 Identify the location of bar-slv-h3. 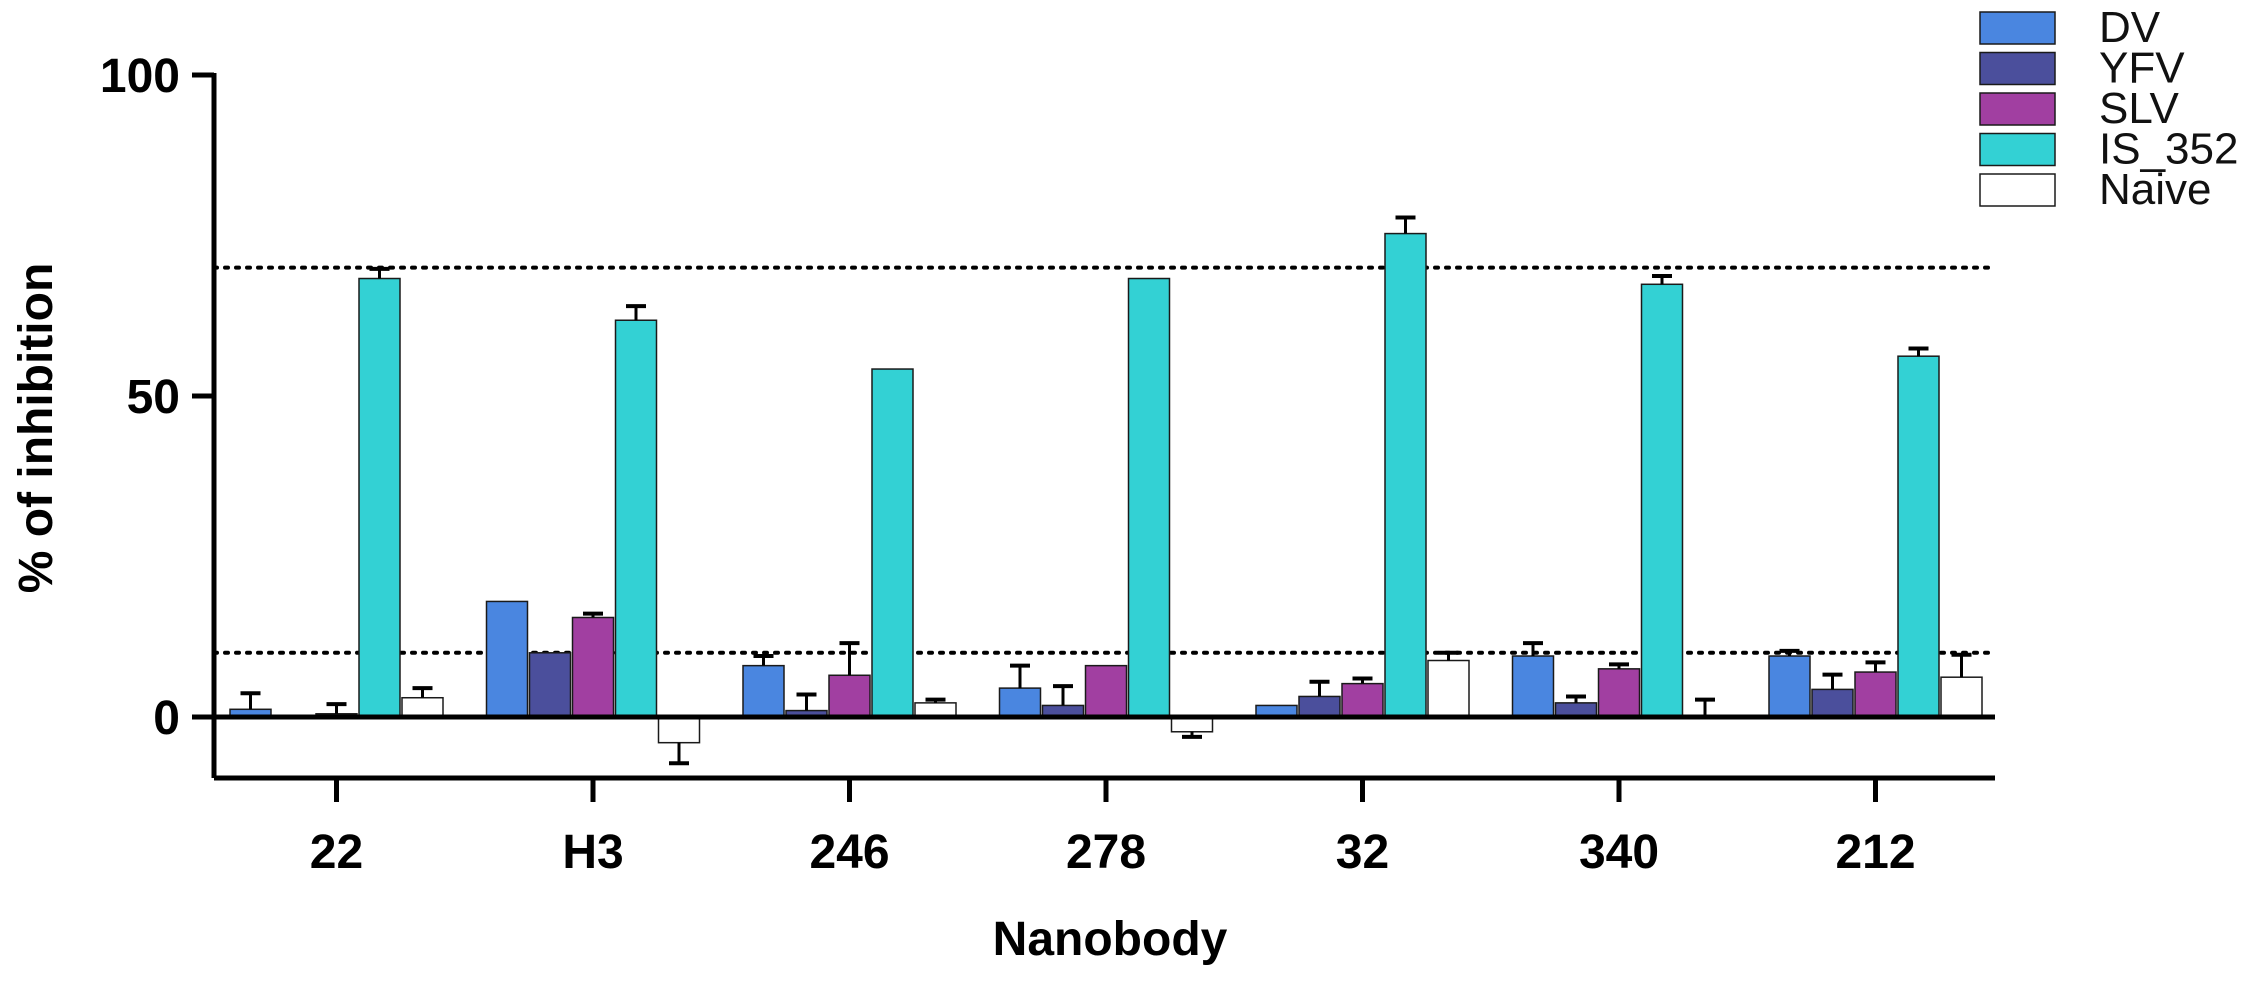
(593, 667).